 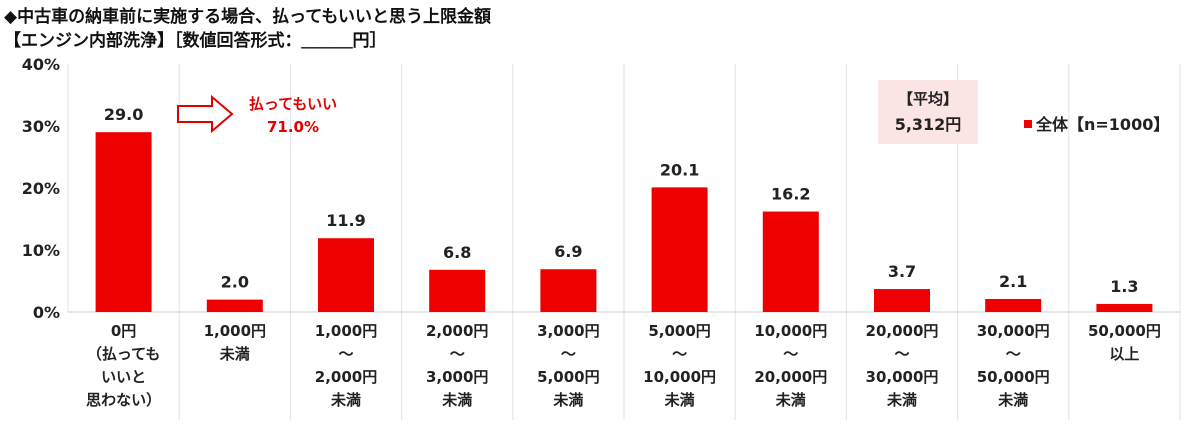 I want to click on average-label: 【平均】, so click(x=928, y=99).